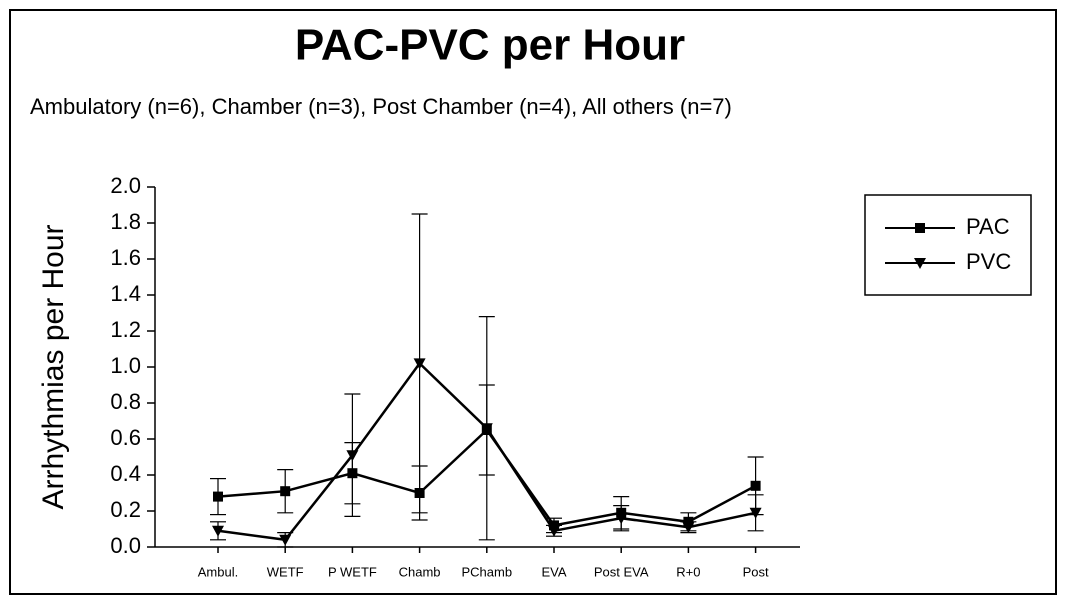 The width and height of the screenshot is (1068, 601). Describe the element at coordinates (125, 329) in the screenshot. I see `y-tick-label: 1.2` at that location.